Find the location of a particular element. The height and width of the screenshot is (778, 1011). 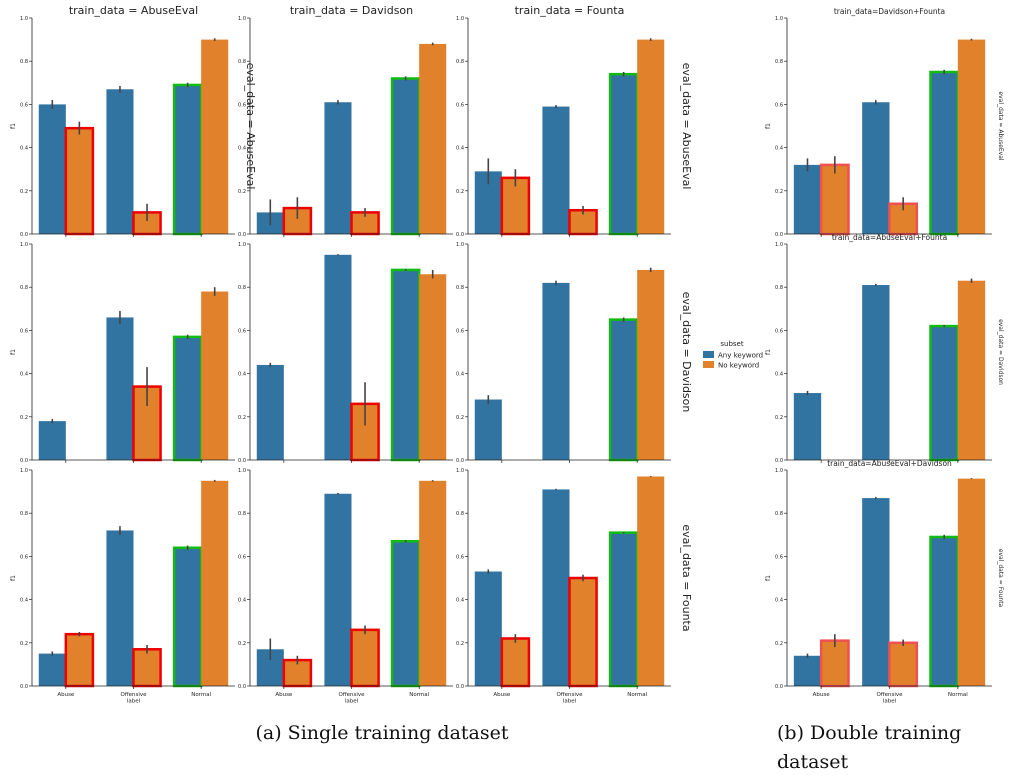

panel-col-title: train_data = Founta is located at coordinates (570, 10).